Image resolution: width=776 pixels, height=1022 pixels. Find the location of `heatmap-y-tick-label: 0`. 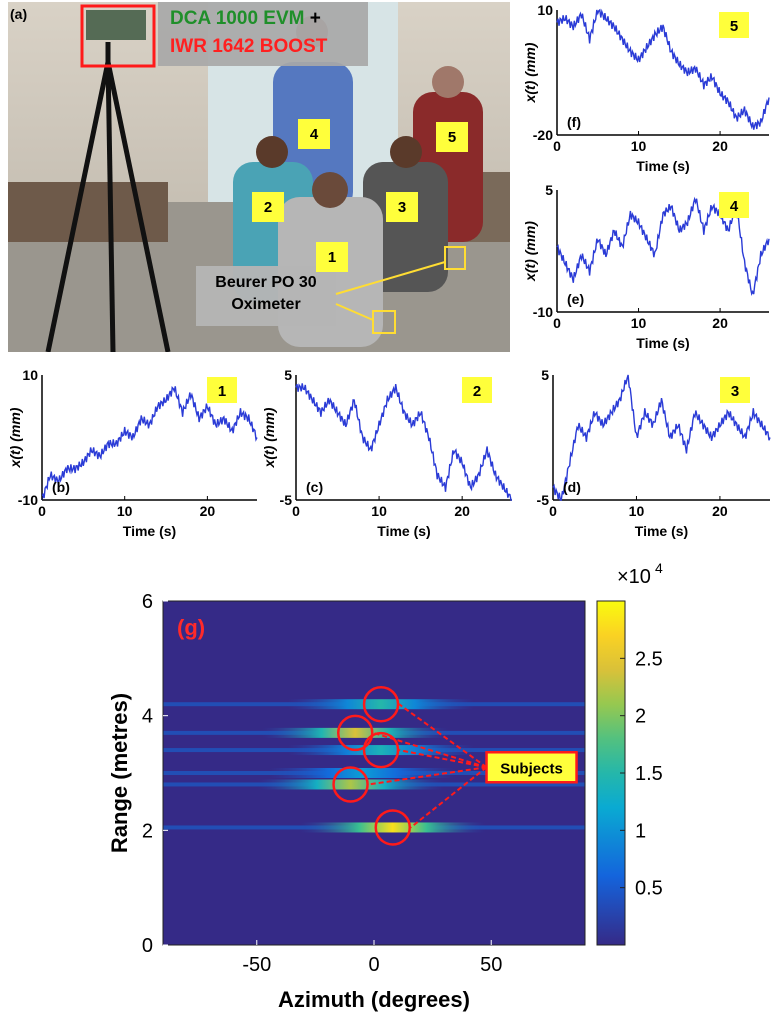

heatmap-y-tick-label: 0 is located at coordinates (147, 946).